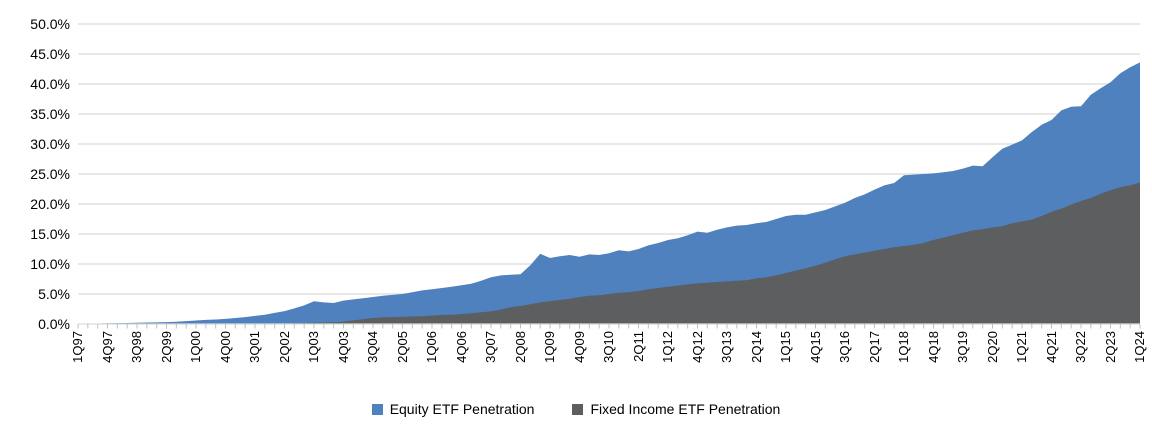  What do you see at coordinates (402, 347) in the screenshot?
I see `x-axis-label: 2Q05` at bounding box center [402, 347].